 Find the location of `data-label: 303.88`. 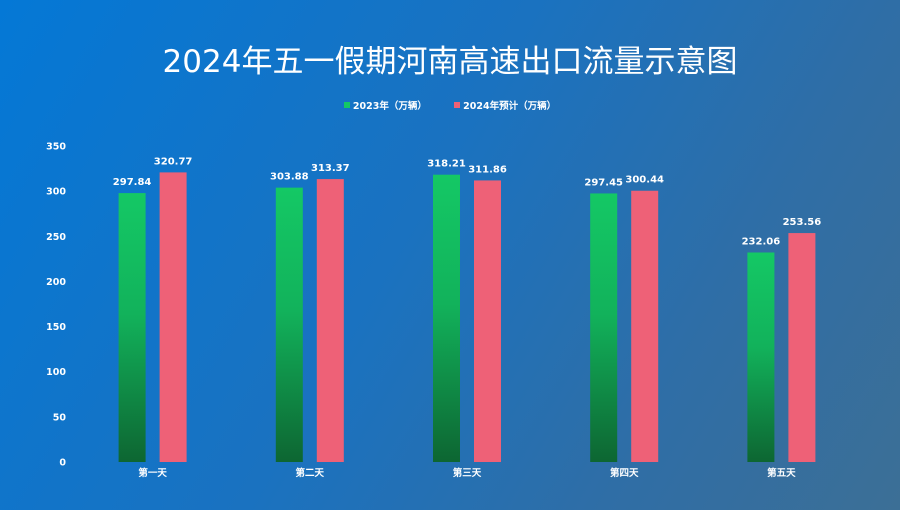

data-label: 303.88 is located at coordinates (289, 177).